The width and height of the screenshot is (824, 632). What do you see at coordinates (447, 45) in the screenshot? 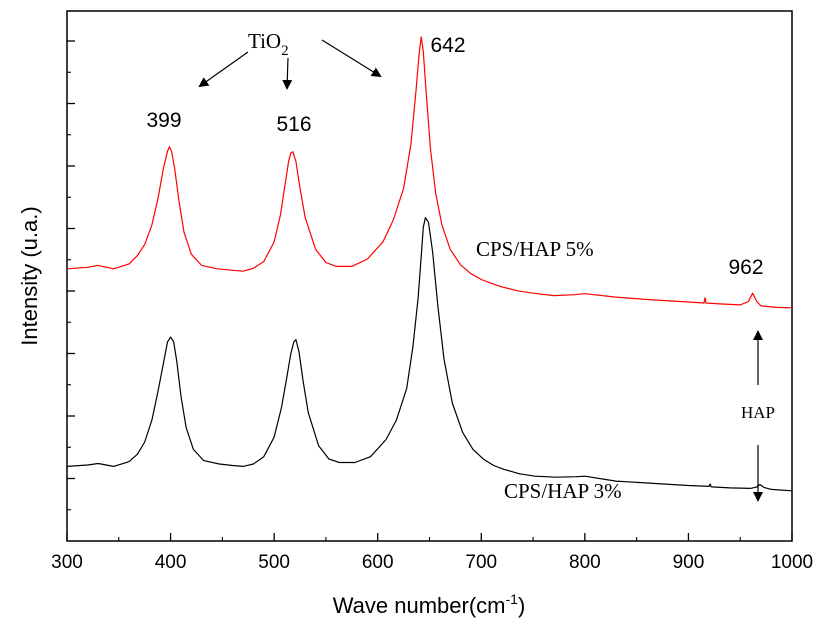
I see `peak-label-642: 642` at bounding box center [447, 45].